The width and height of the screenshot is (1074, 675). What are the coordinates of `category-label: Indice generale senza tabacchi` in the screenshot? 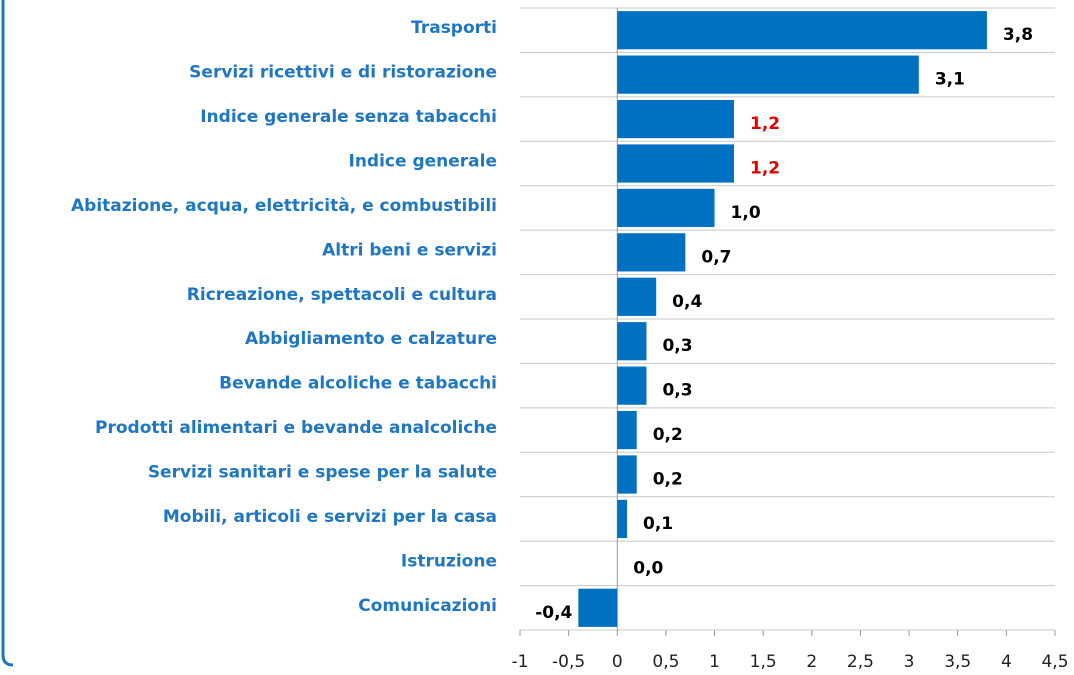 It's located at (348, 117).